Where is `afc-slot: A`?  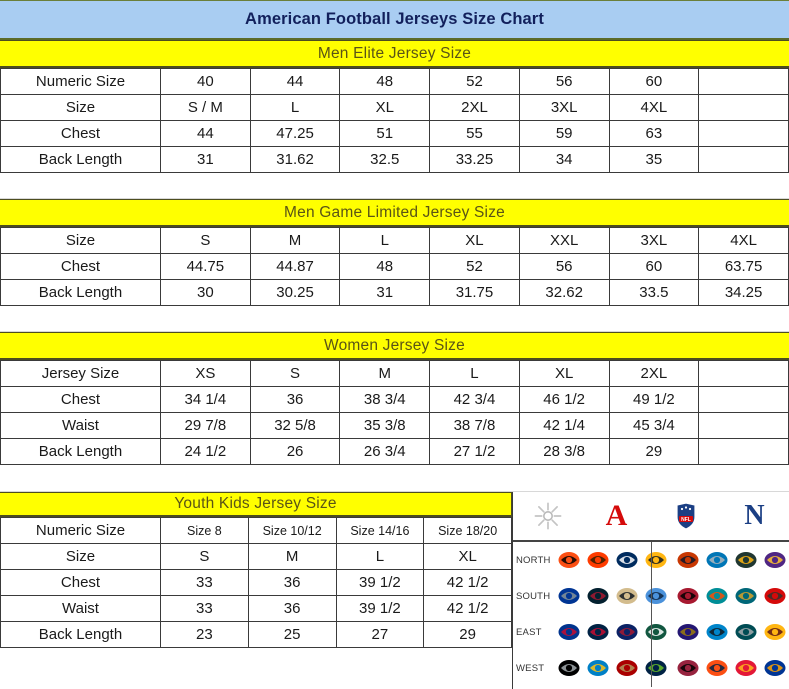 afc-slot: A is located at coordinates (616, 516).